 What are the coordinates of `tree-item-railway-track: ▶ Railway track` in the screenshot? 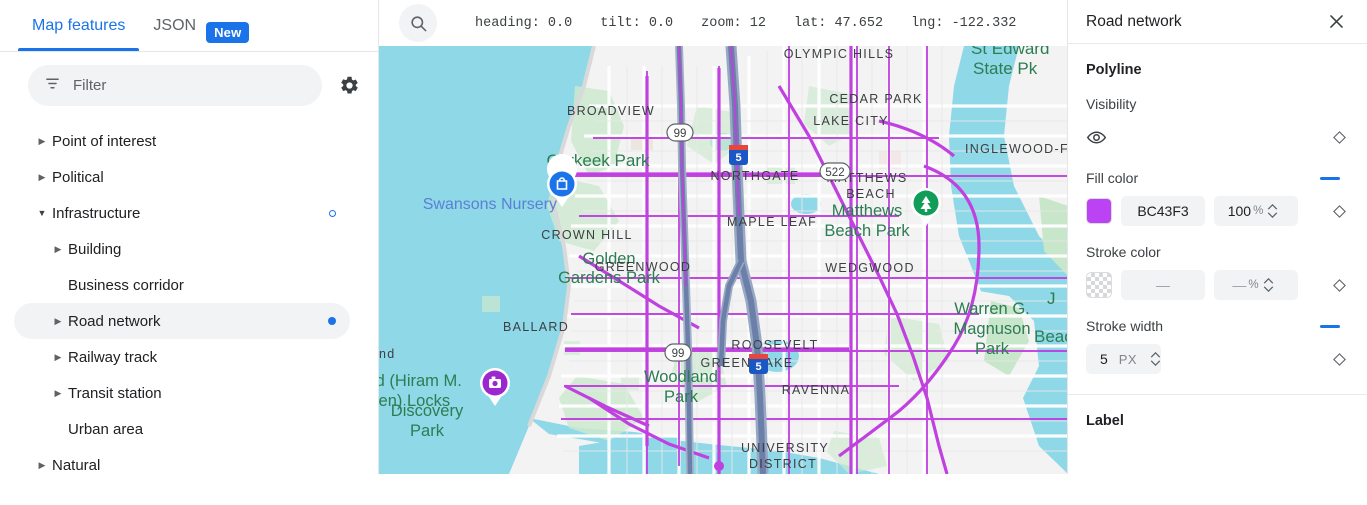 It's located at (182, 357).